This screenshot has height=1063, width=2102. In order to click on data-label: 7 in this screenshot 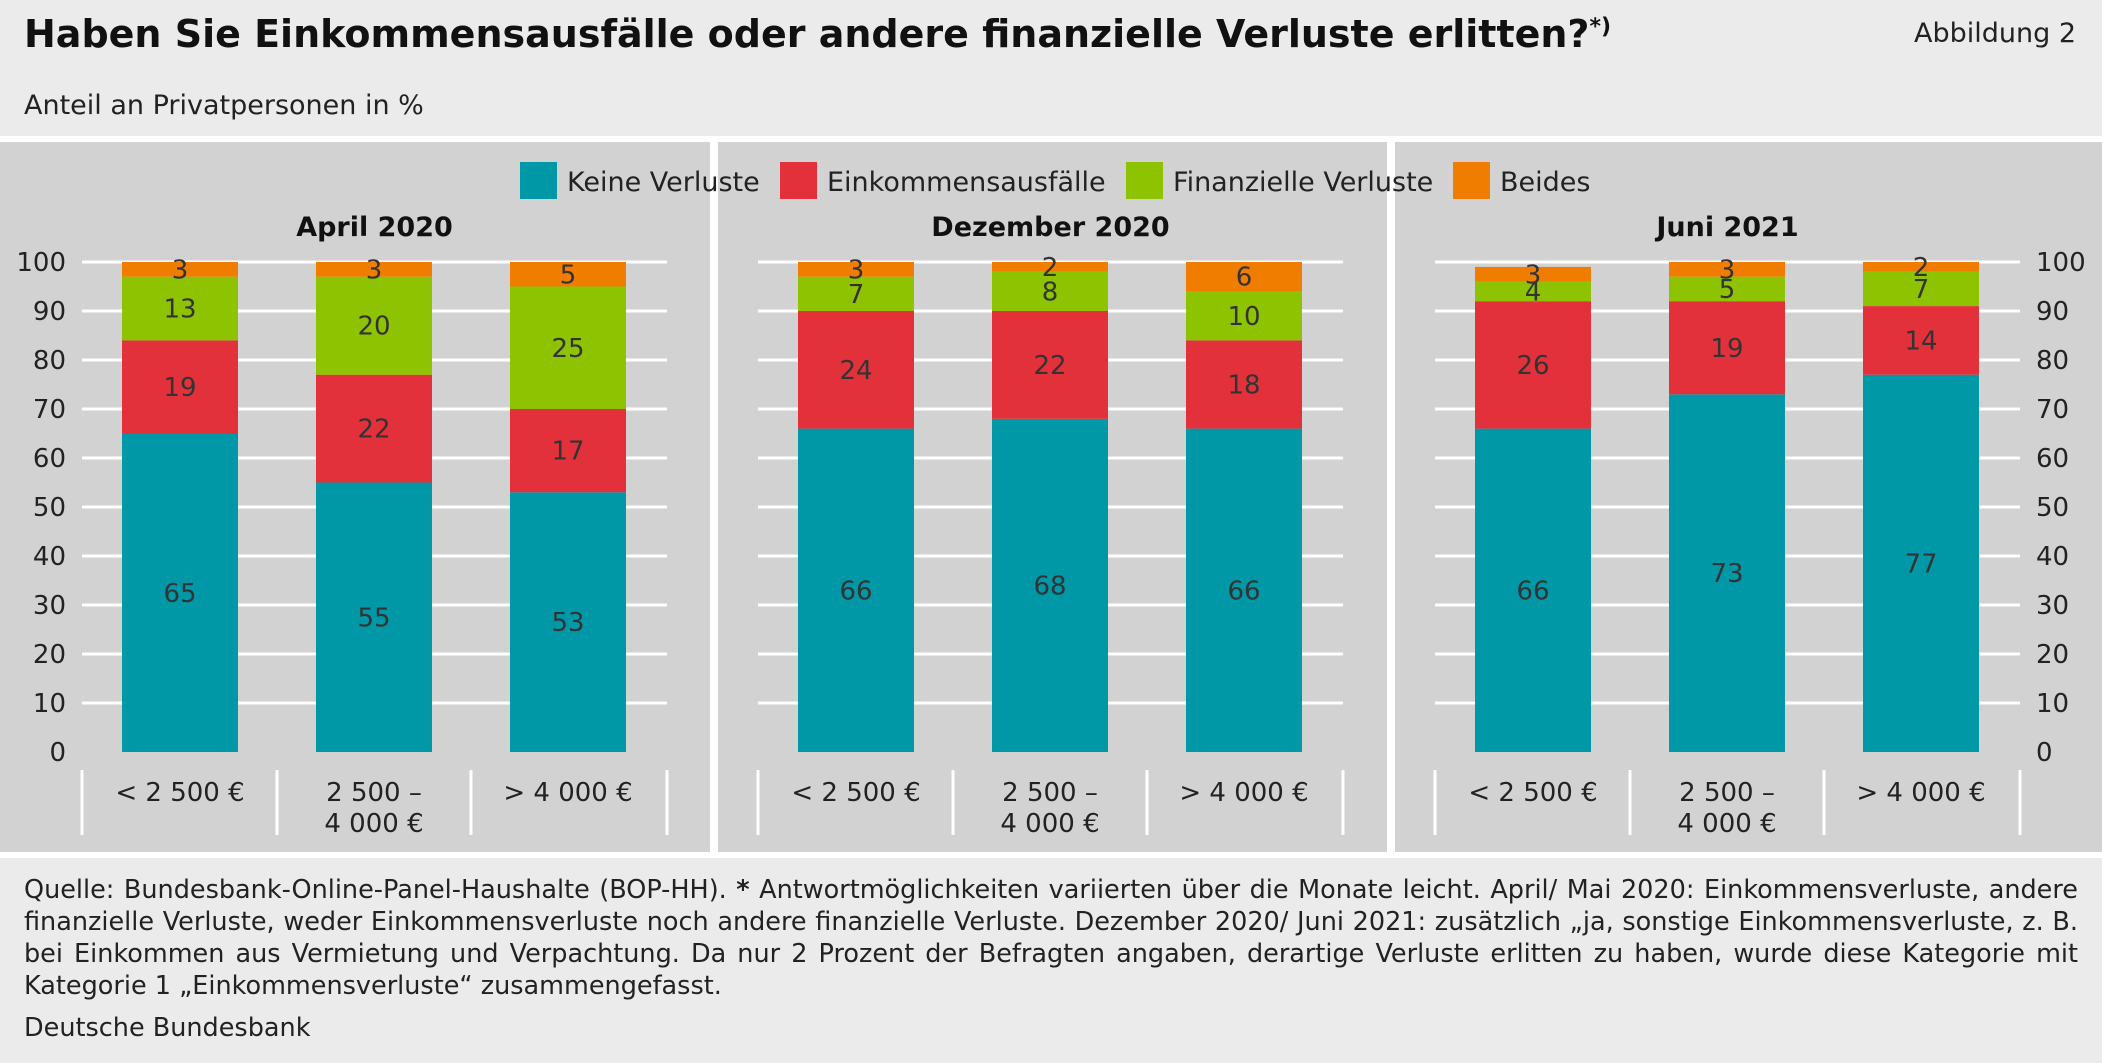, I will do `click(856, 295)`.